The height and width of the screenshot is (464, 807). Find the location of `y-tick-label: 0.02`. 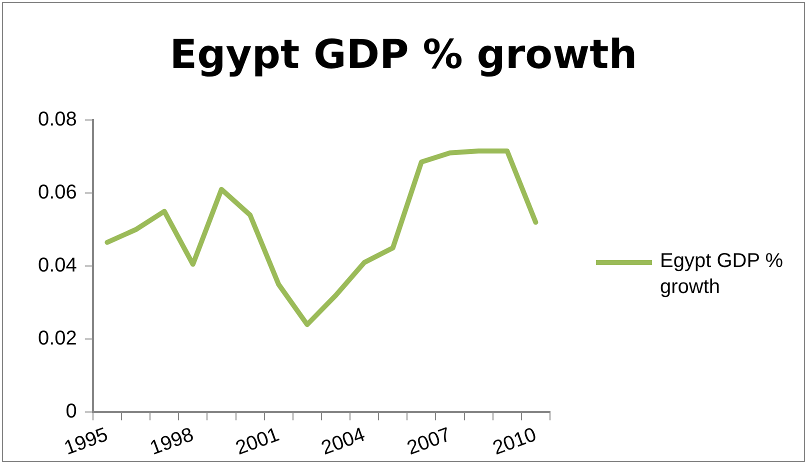

y-tick-label: 0.02 is located at coordinates (57, 339).